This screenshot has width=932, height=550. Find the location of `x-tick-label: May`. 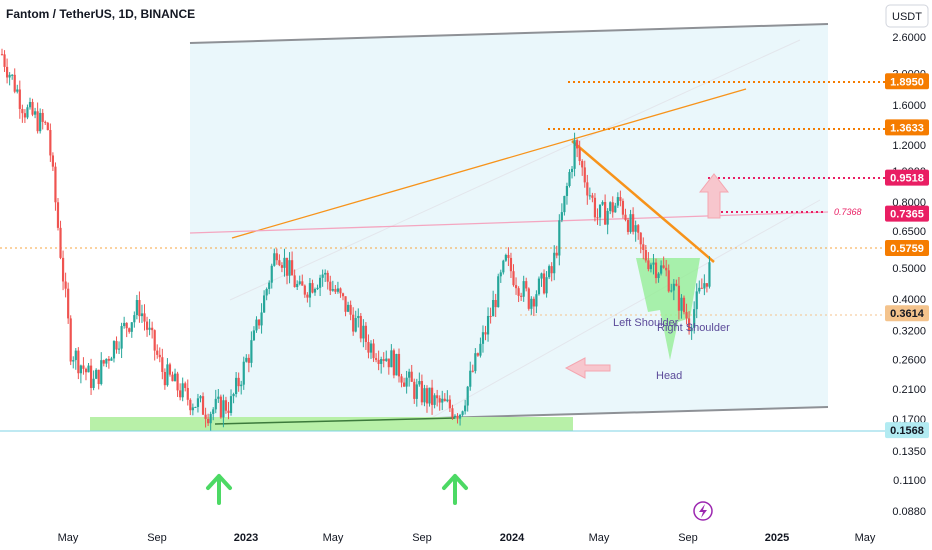

x-tick-label: May is located at coordinates (599, 538).